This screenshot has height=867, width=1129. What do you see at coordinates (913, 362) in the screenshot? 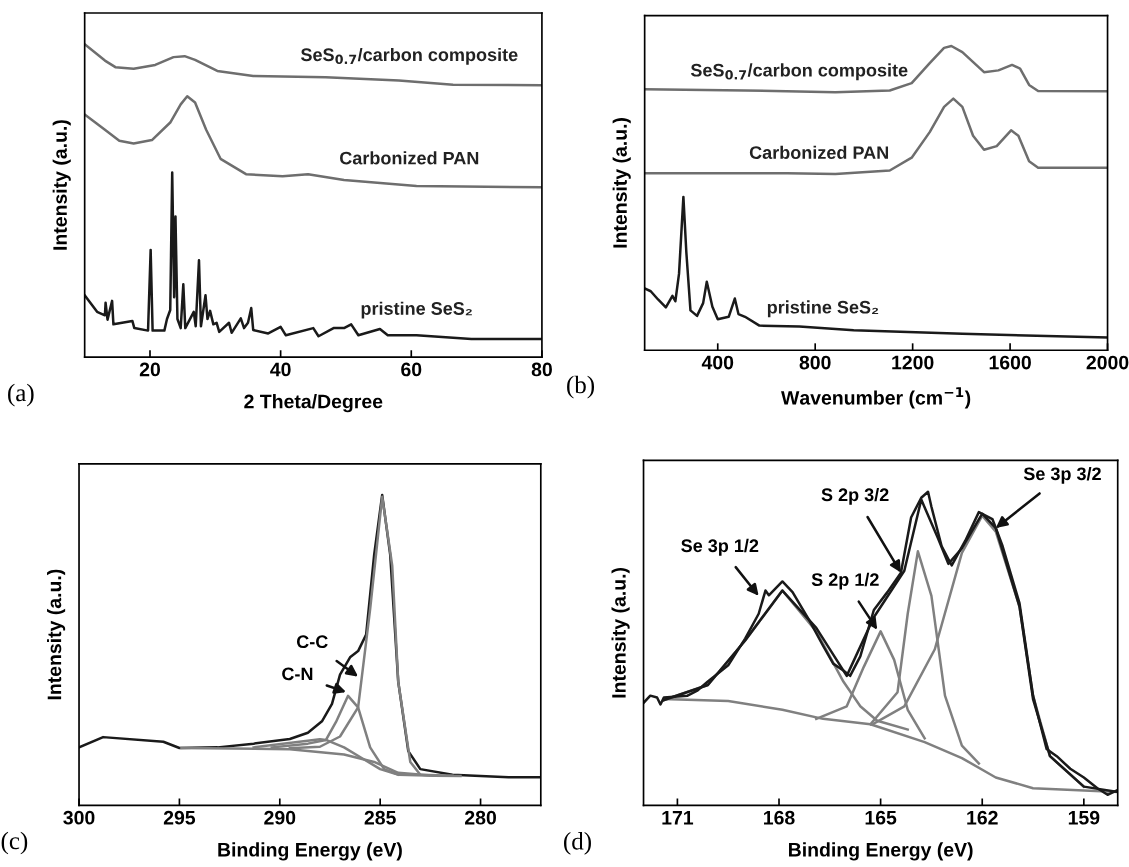
I see `x-tick-label: 1200` at bounding box center [913, 362].